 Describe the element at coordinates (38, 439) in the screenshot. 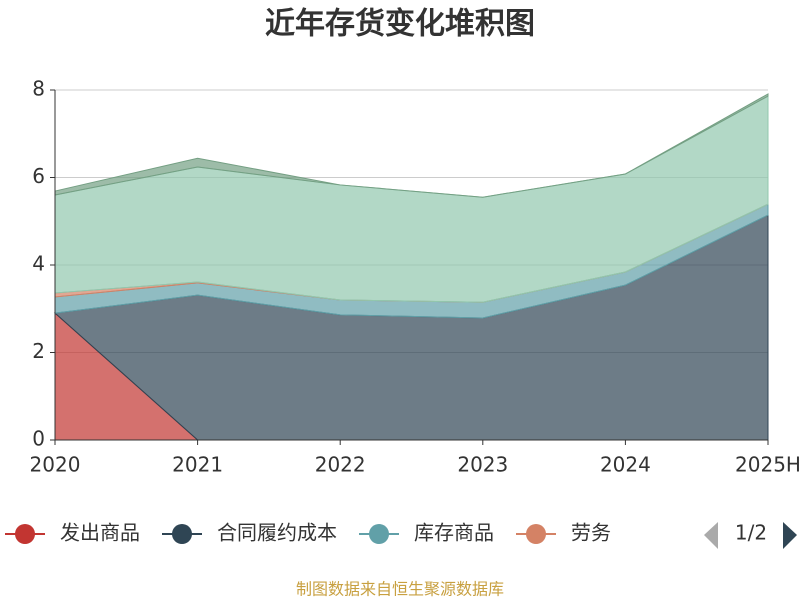

I see `y-tick-label: 0` at that location.